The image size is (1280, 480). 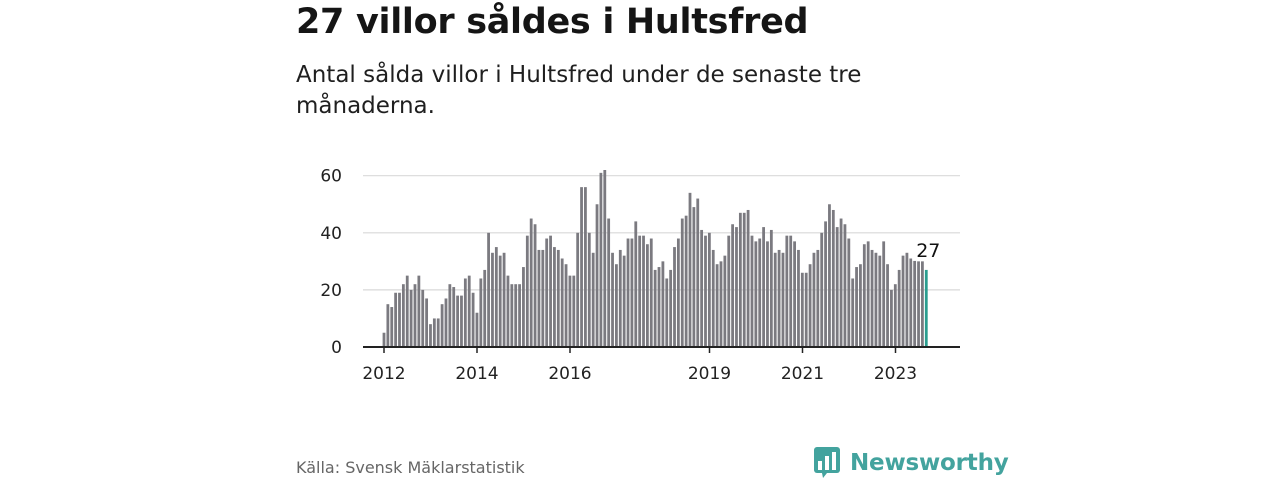 What do you see at coordinates (331, 262) in the screenshot?
I see `y-axis-labels: 0 20 40 60` at bounding box center [331, 262].